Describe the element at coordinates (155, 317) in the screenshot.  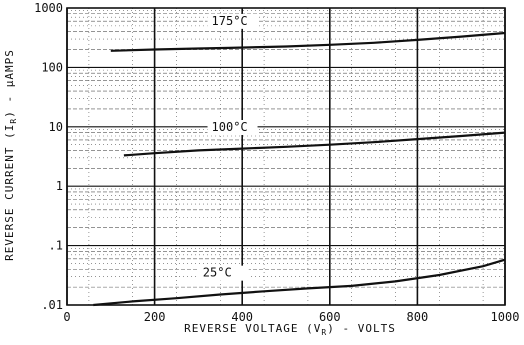
I see `x-tick-label: 200` at that location.